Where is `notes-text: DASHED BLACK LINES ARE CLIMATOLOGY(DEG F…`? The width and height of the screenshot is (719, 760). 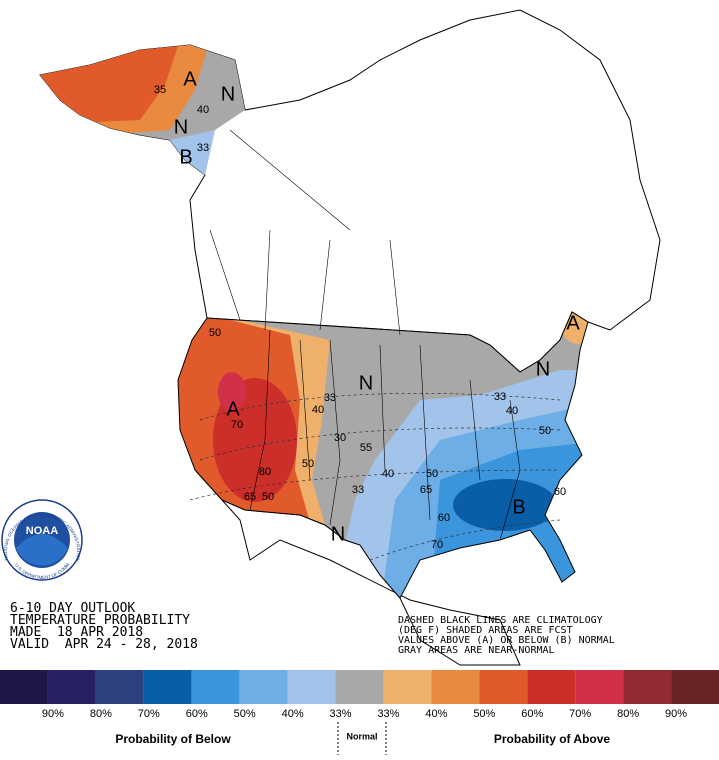 notes-text: DASHED BLACK LINES ARE CLIMATOLOGY(DEG F… is located at coordinates (506, 635).